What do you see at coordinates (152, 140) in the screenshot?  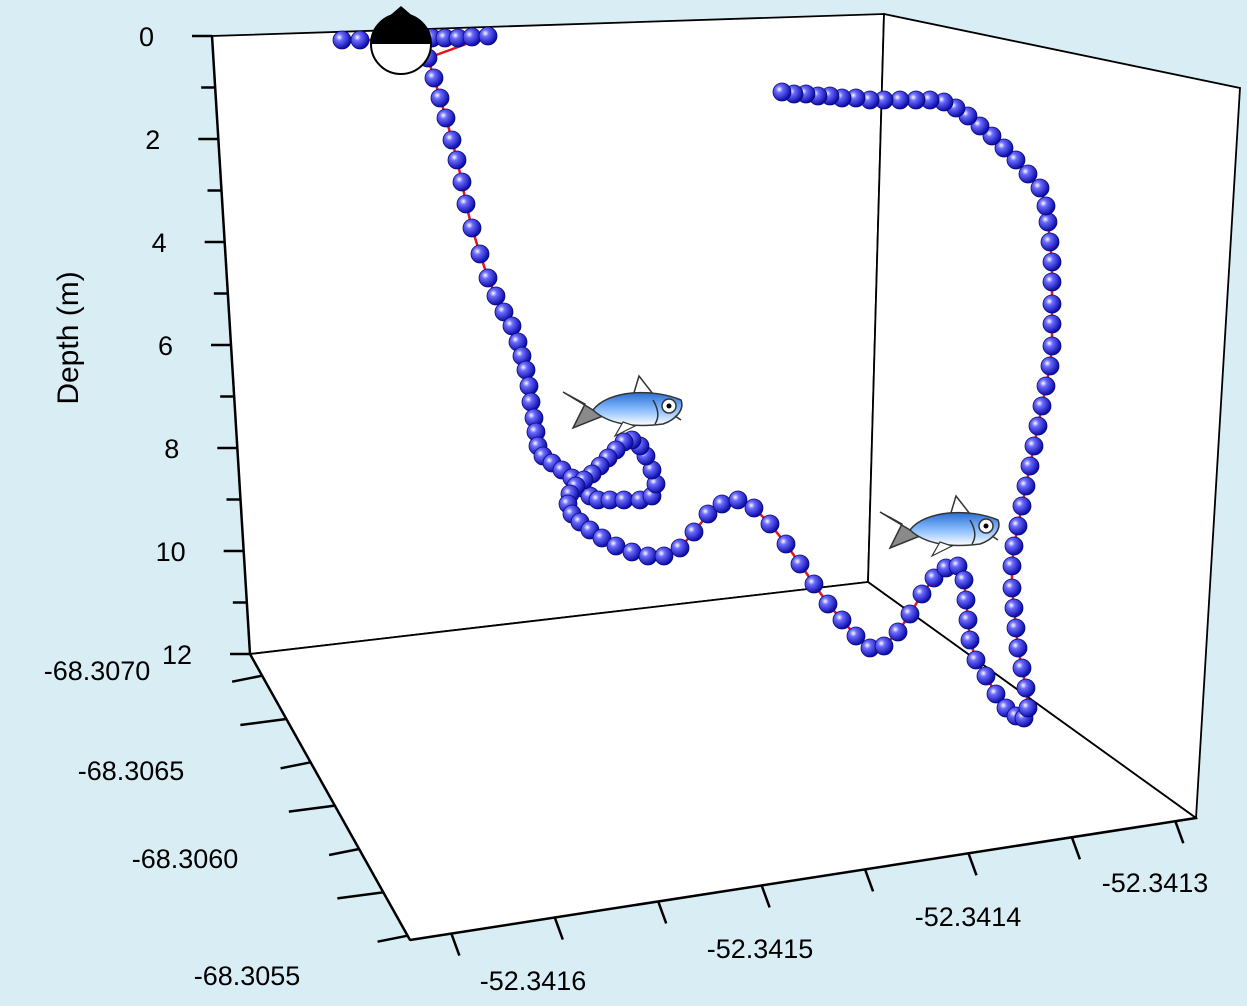 I see `depth-tick-label: 2` at bounding box center [152, 140].